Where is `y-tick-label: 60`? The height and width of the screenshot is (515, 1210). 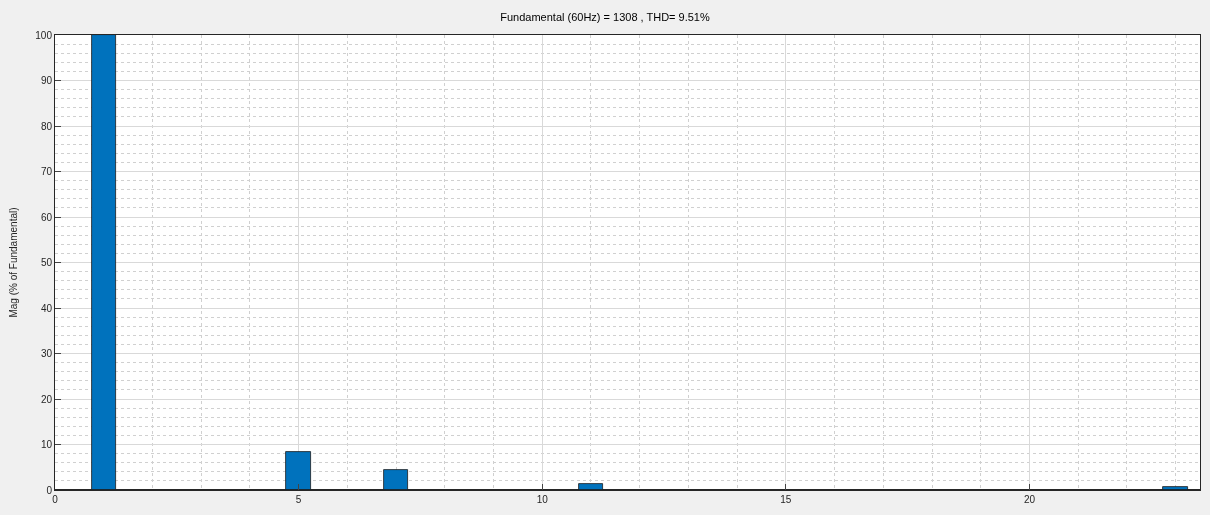 y-tick-label: 60 is located at coordinates (46, 217).